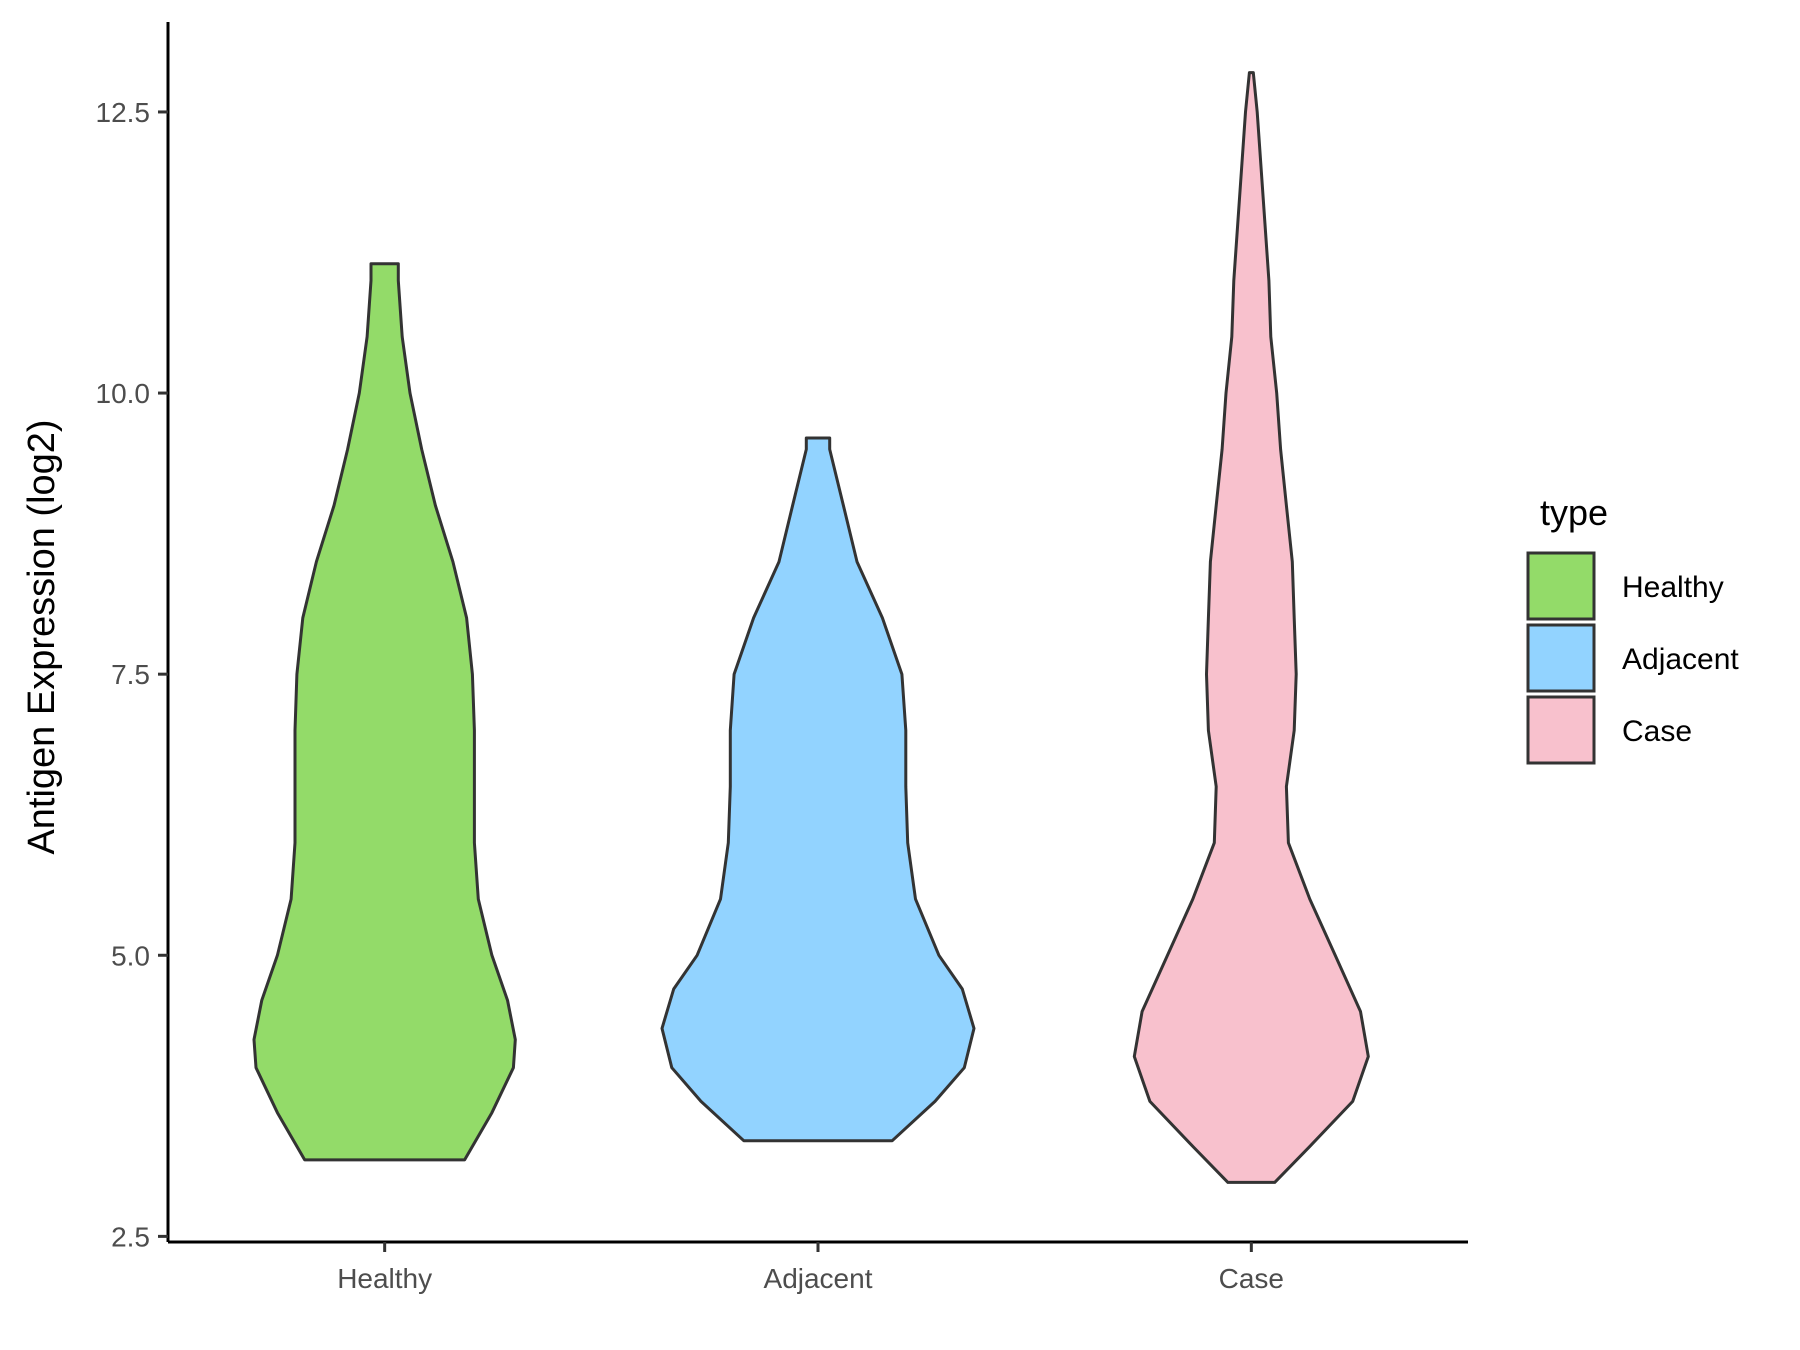 This screenshot has width=1800, height=1350. I want to click on legend-label-healthy: Healthy, so click(1673, 587).